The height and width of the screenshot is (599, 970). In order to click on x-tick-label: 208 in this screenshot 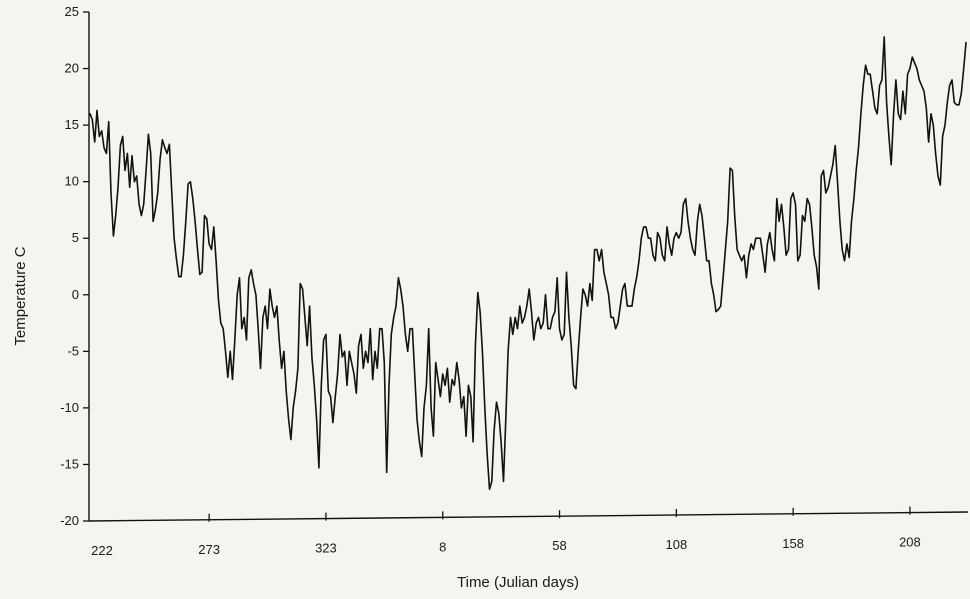, I will do `click(910, 542)`.